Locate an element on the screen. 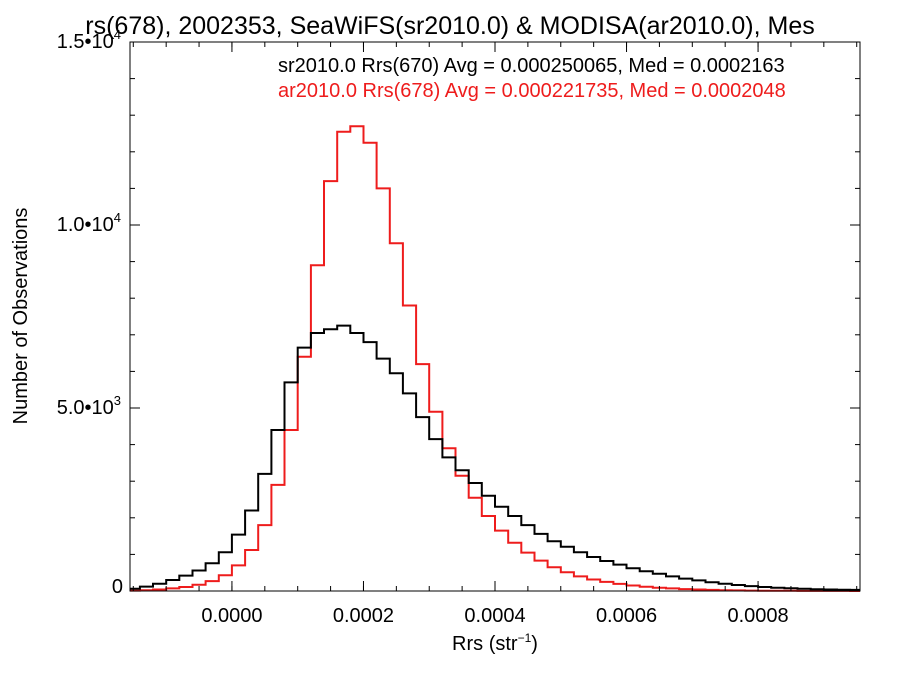 Image resolution: width=900 pixels, height=675 pixels. y-tick-label: 1.5•104 is located at coordinates (89, 40).